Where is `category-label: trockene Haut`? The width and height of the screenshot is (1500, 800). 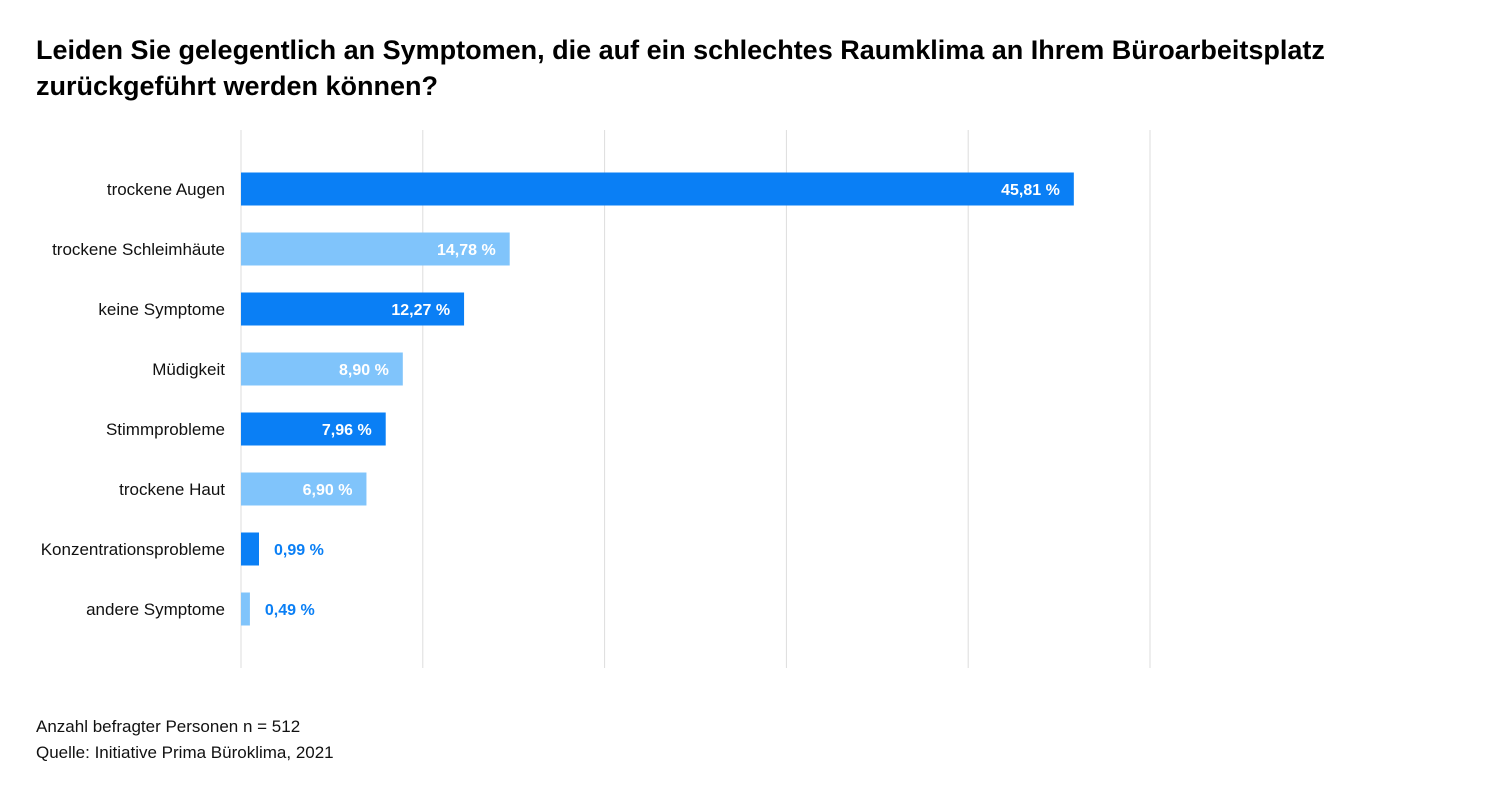 category-label: trockene Haut is located at coordinates (172, 489).